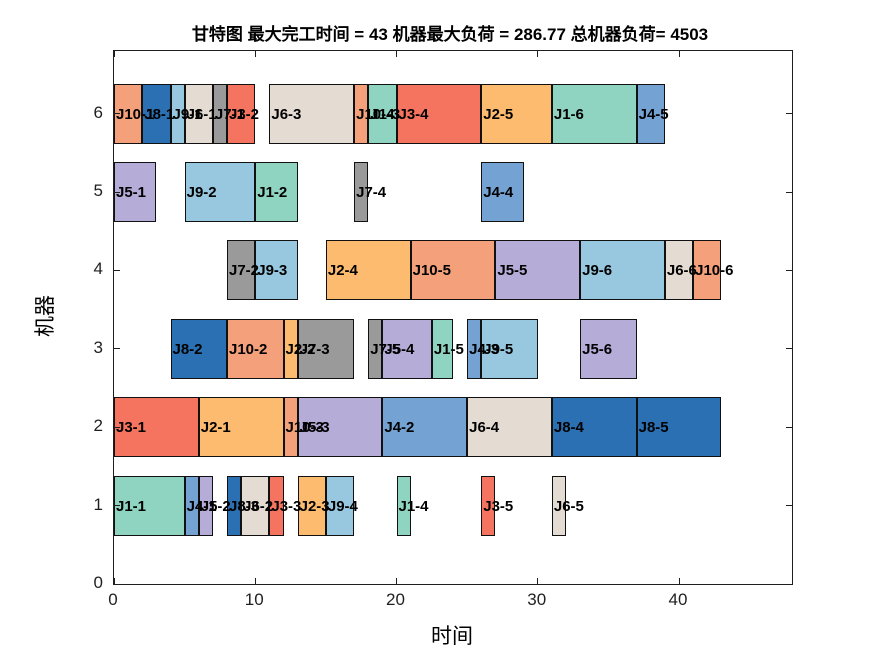  Describe the element at coordinates (568, 506) in the screenshot. I see `gantt-bar-label: J6-5` at that location.